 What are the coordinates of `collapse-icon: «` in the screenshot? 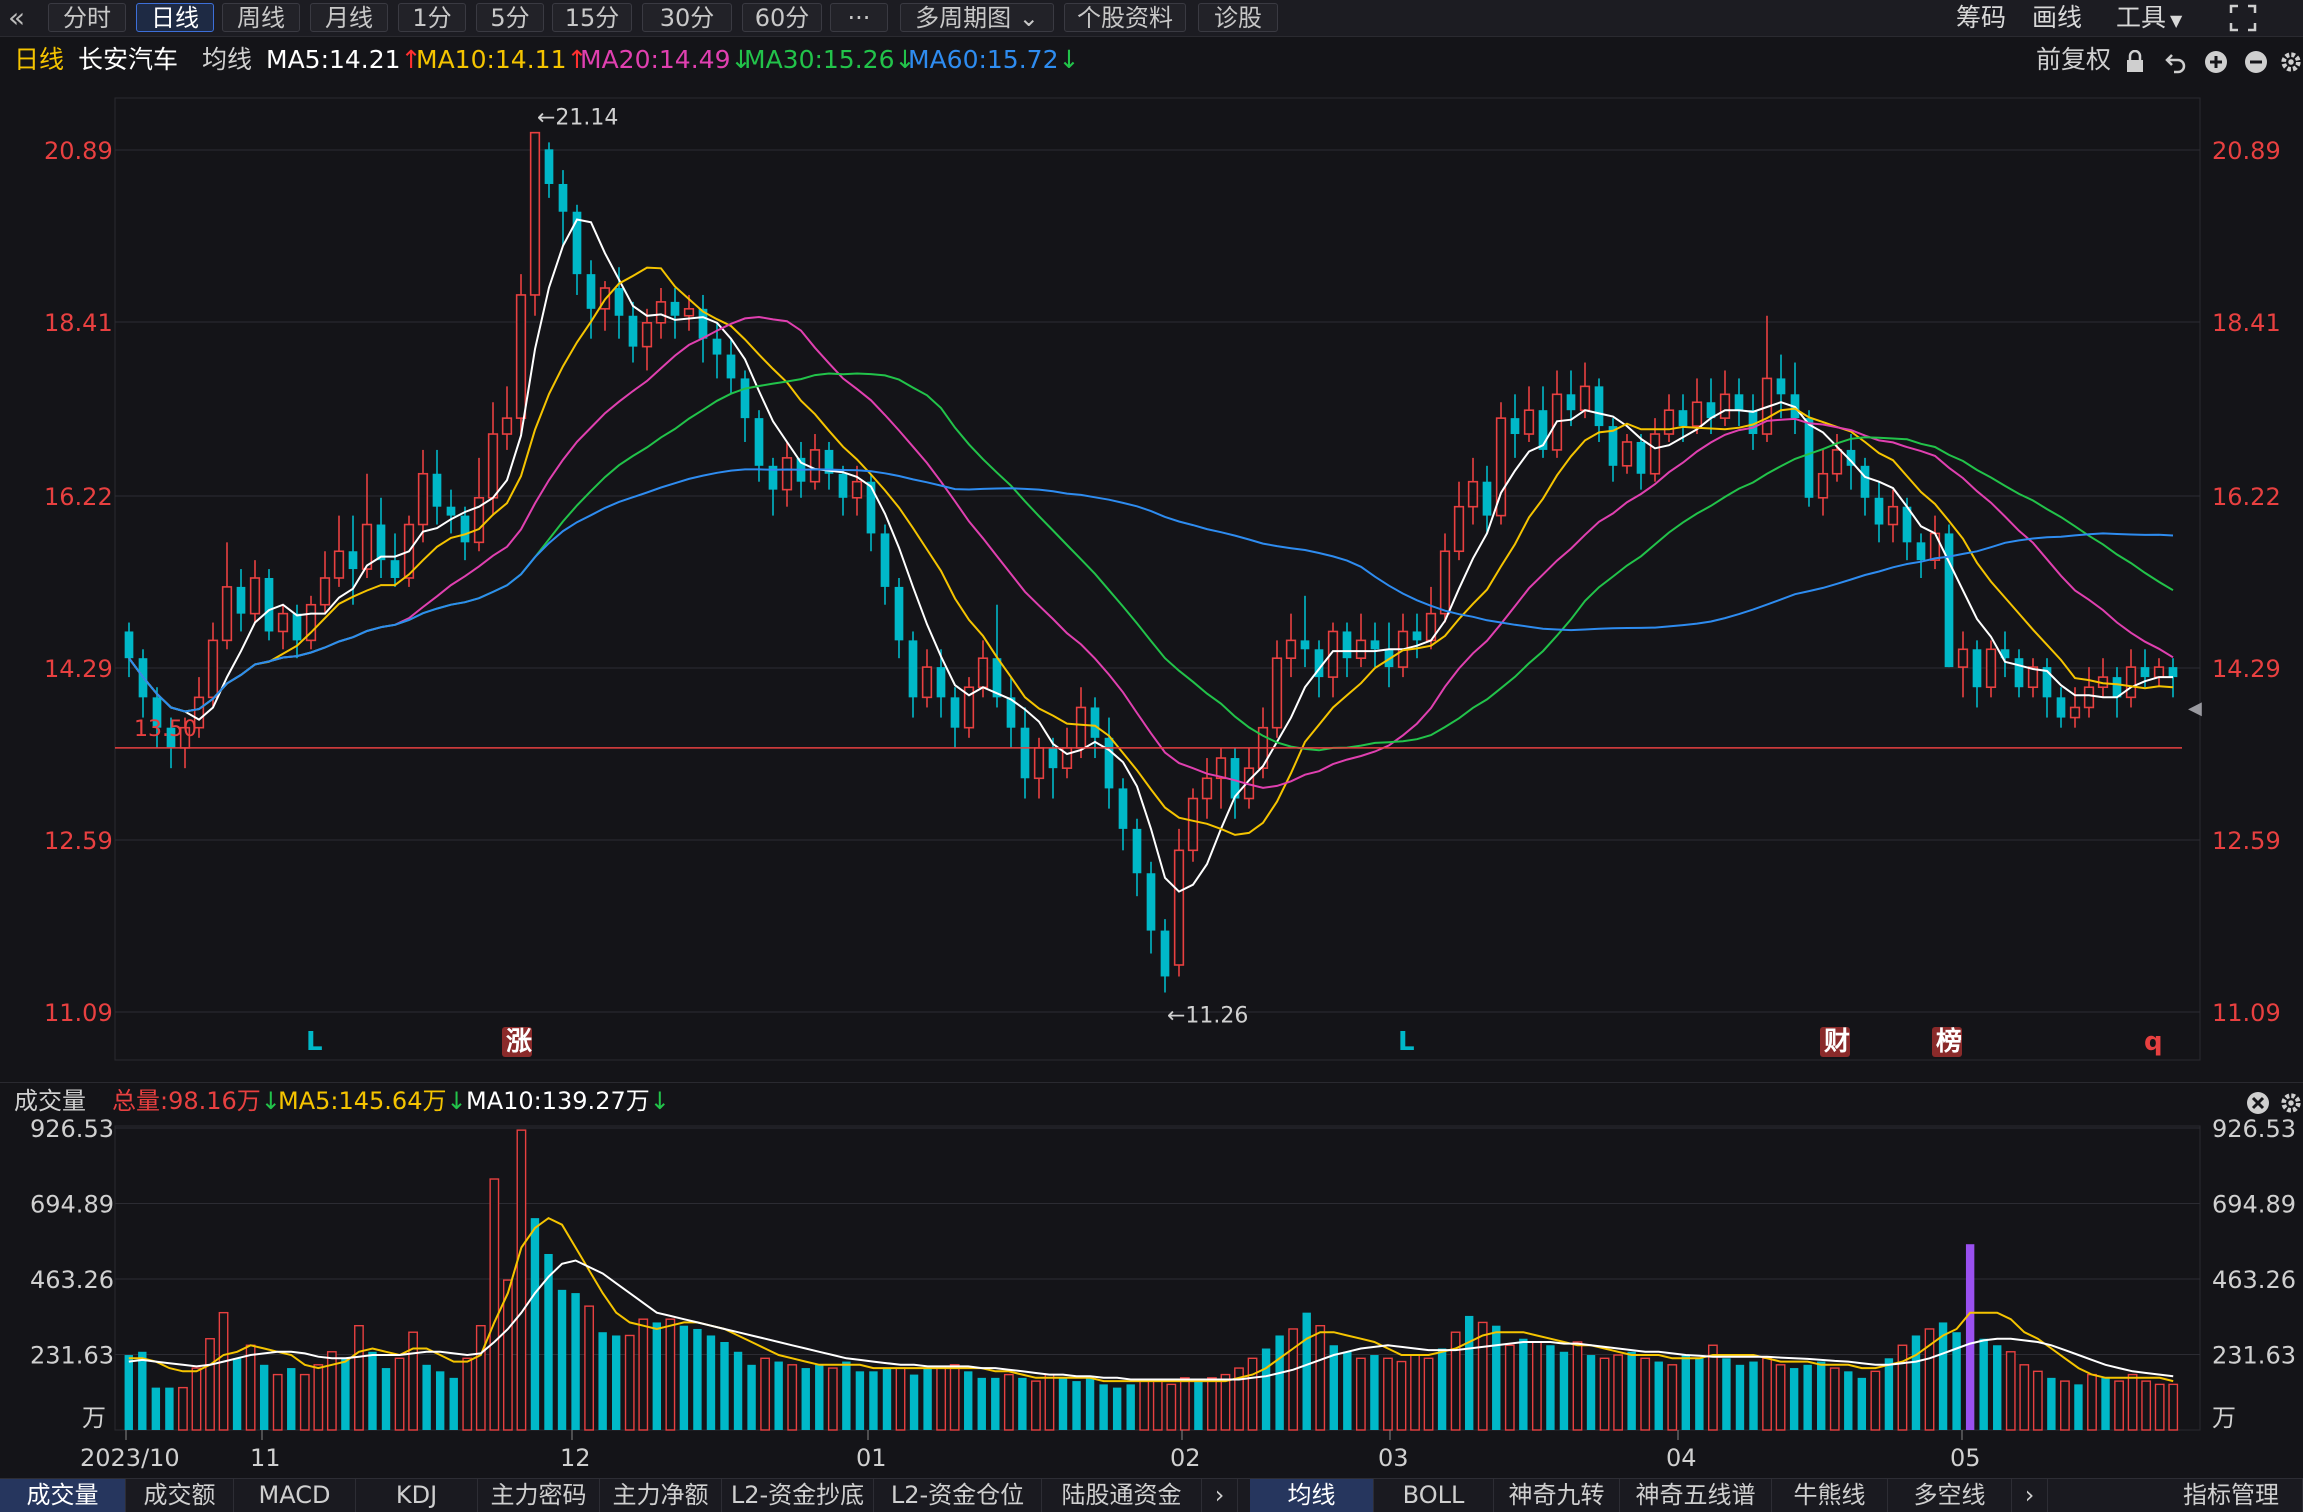 It's located at (17, 17).